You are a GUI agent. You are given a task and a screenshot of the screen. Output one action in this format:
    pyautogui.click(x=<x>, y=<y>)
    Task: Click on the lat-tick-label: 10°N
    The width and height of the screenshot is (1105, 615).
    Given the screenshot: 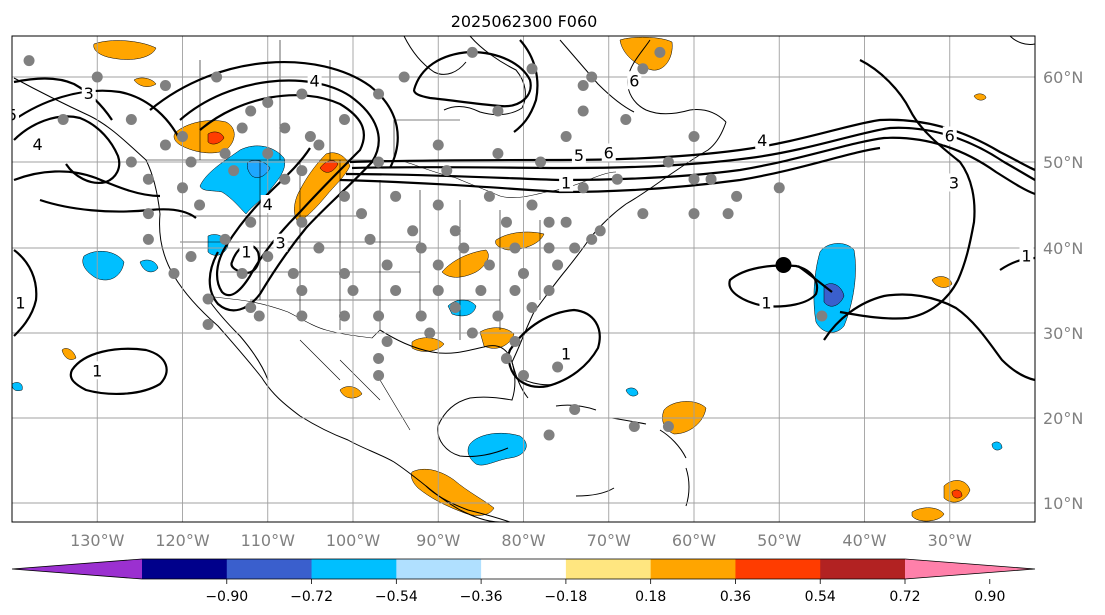 What is the action you would take?
    pyautogui.click(x=1063, y=503)
    